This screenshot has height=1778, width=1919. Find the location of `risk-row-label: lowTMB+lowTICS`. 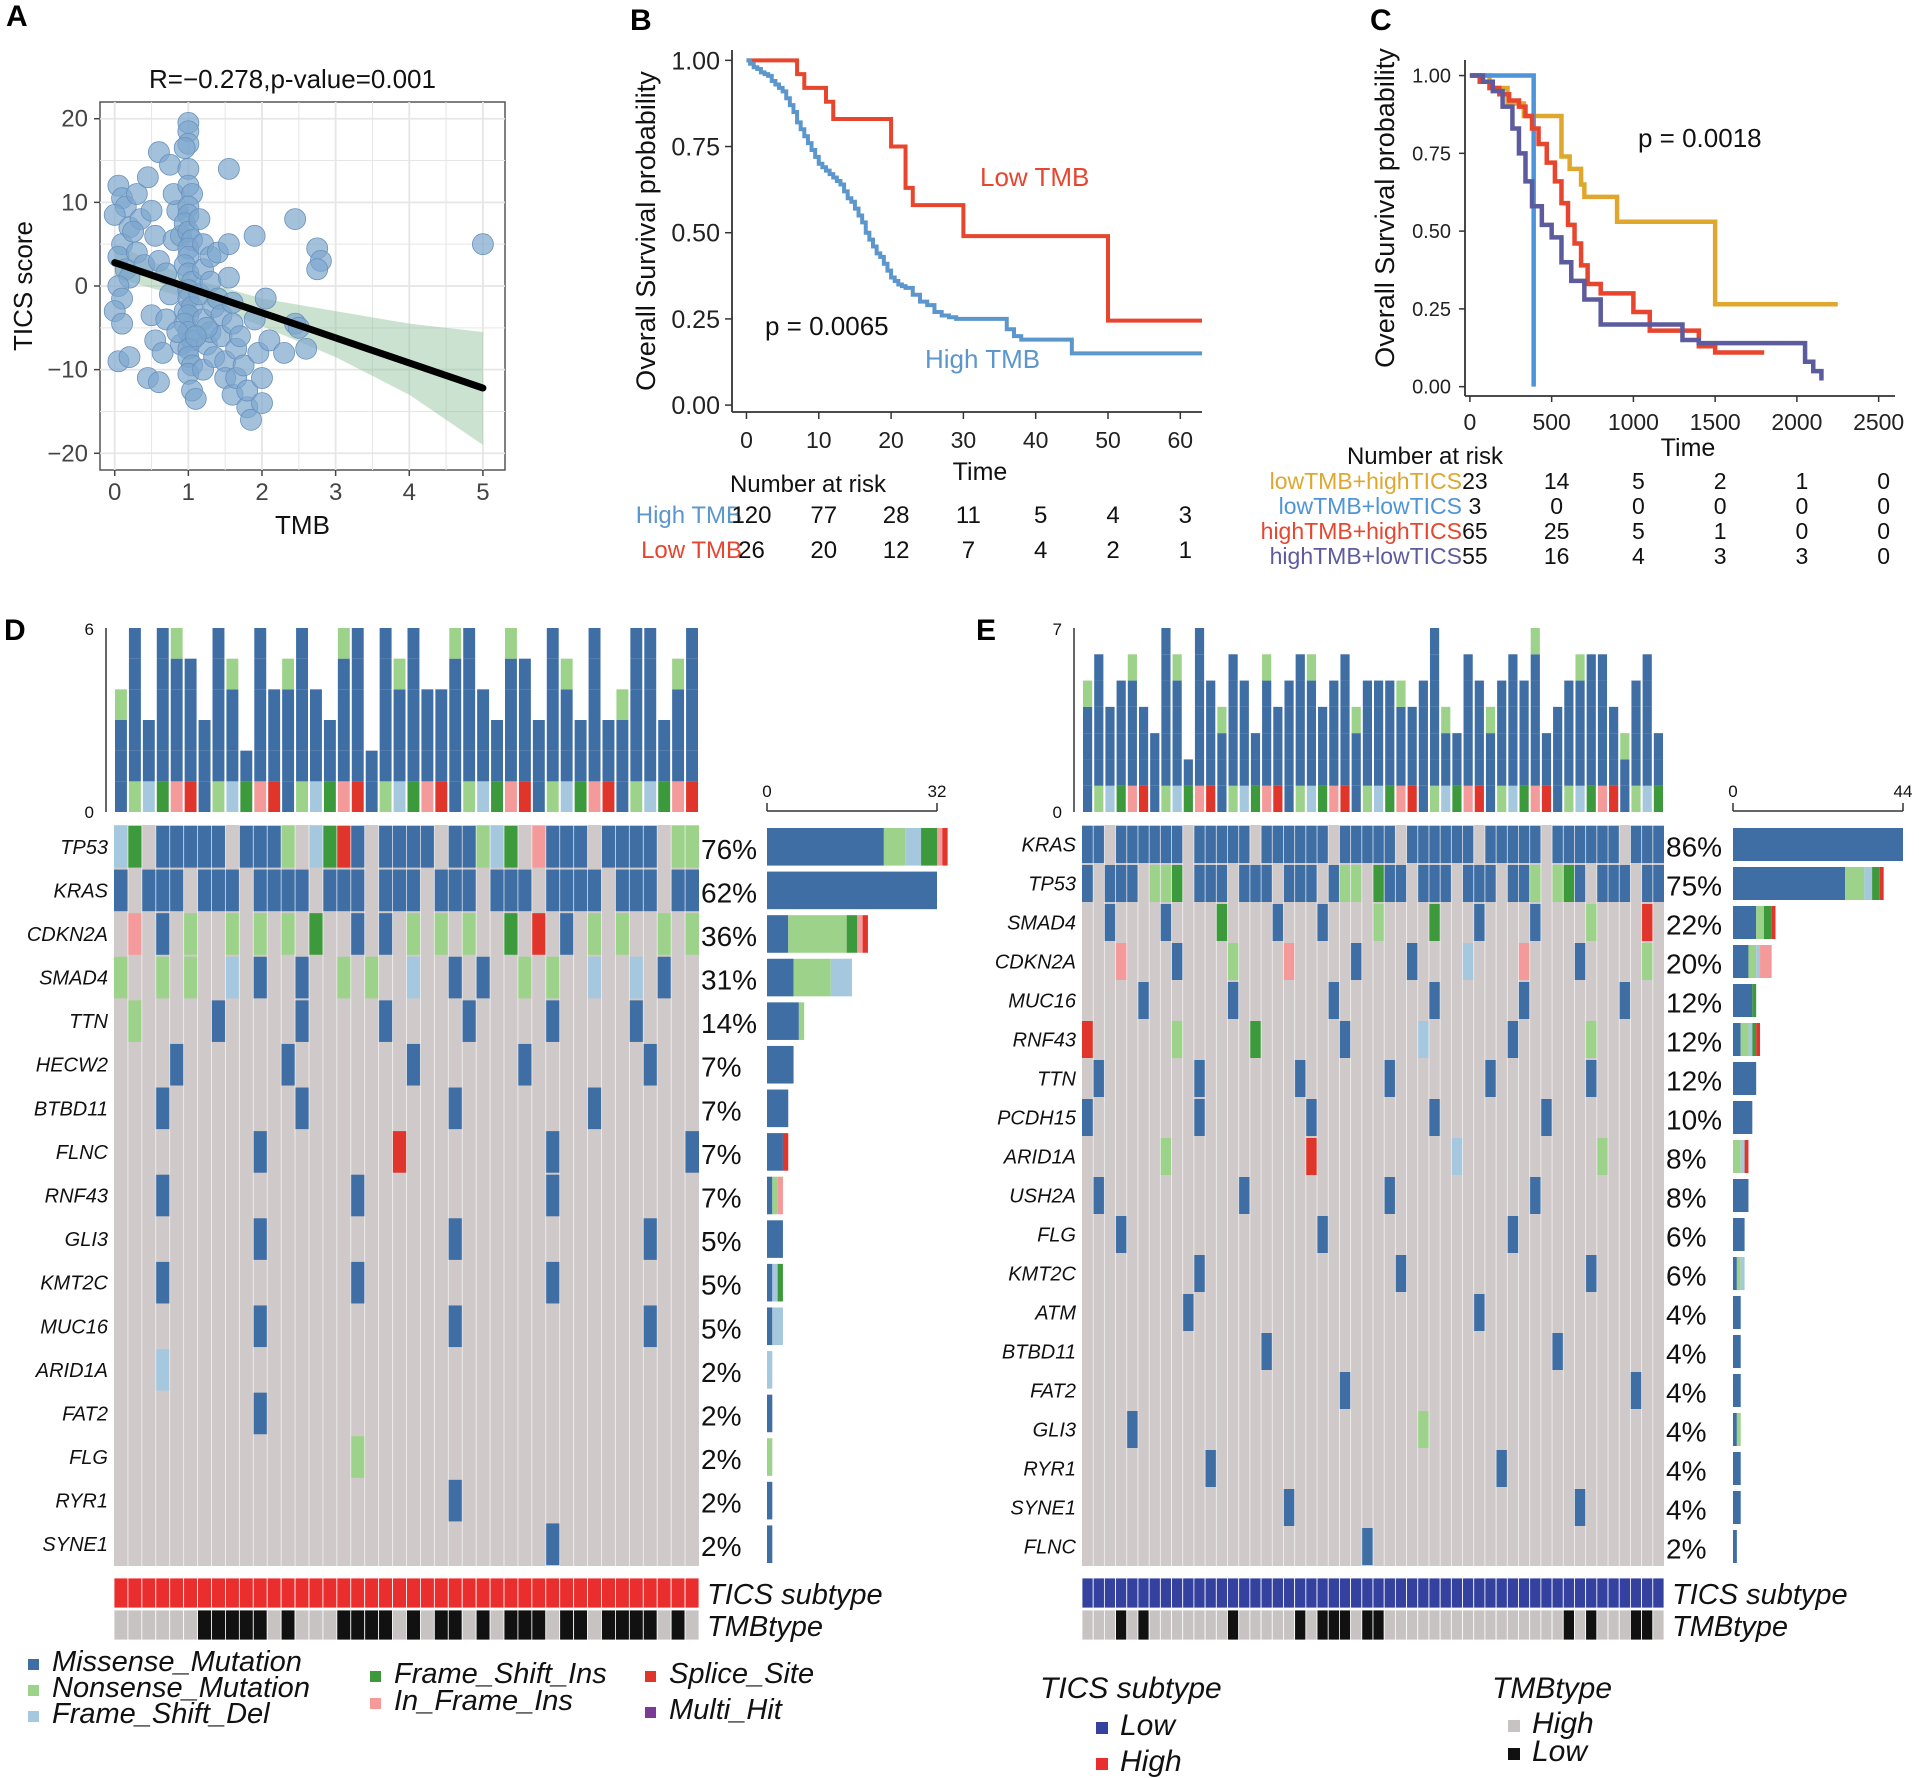

risk-row-label: lowTMB+lowTICS is located at coordinates (1370, 506).